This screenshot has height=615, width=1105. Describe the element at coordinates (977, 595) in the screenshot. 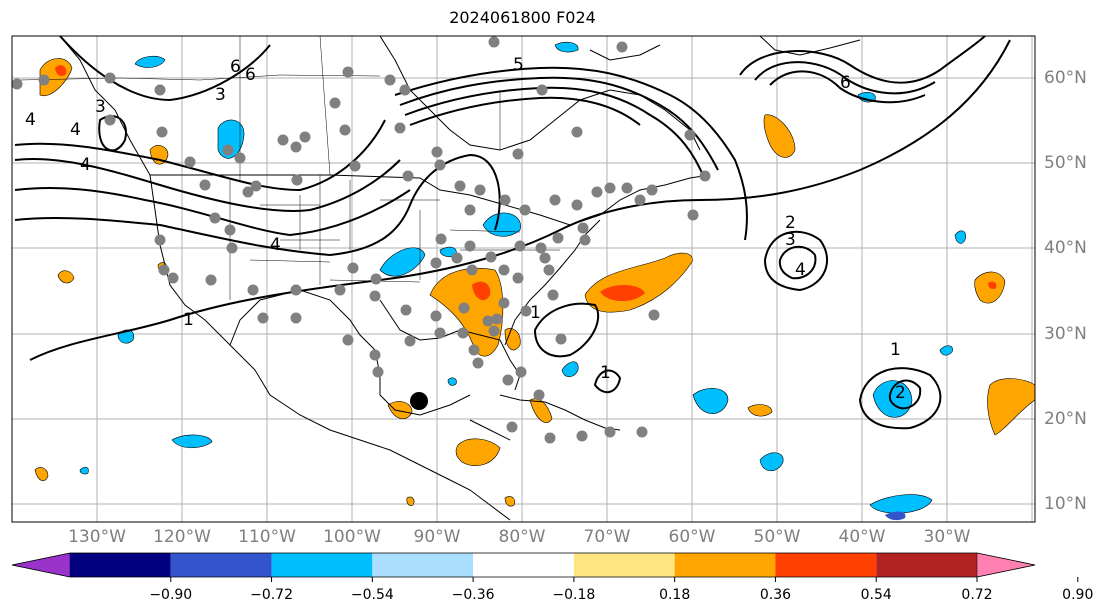

I see `colorbar-tick-label: 0.72` at that location.